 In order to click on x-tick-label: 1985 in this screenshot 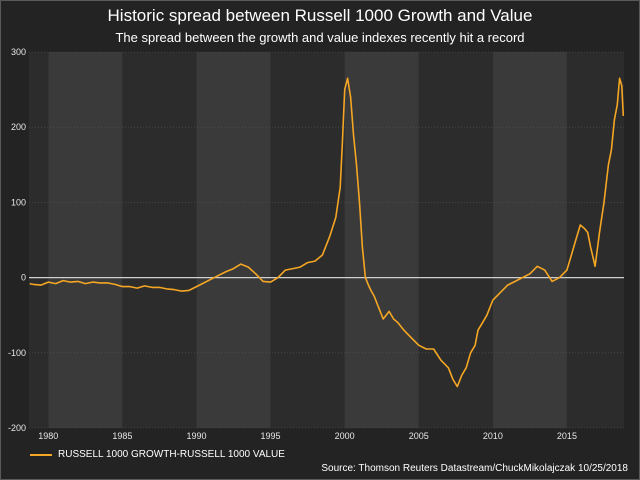, I will do `click(122, 436)`.